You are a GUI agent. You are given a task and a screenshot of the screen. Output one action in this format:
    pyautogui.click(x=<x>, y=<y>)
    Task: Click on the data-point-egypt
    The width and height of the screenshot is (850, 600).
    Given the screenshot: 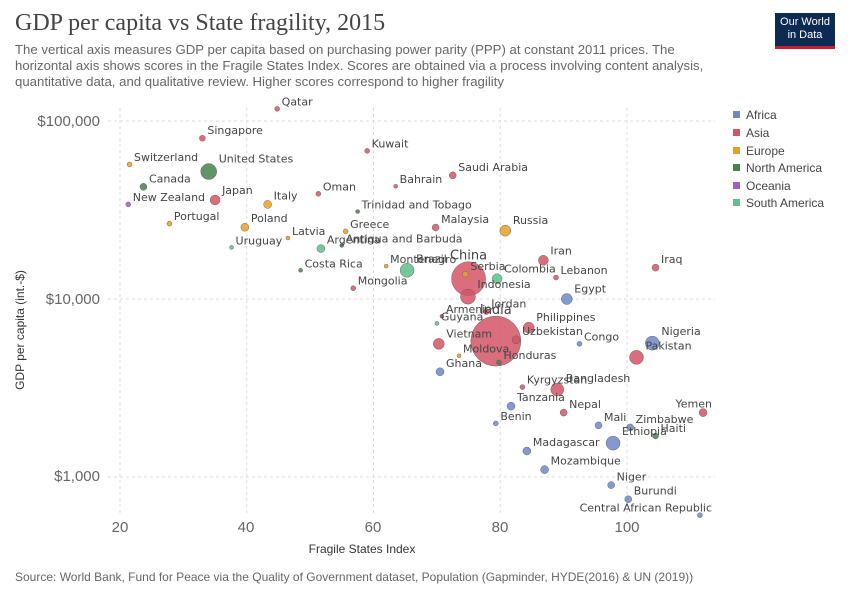 What is the action you would take?
    pyautogui.click(x=567, y=299)
    